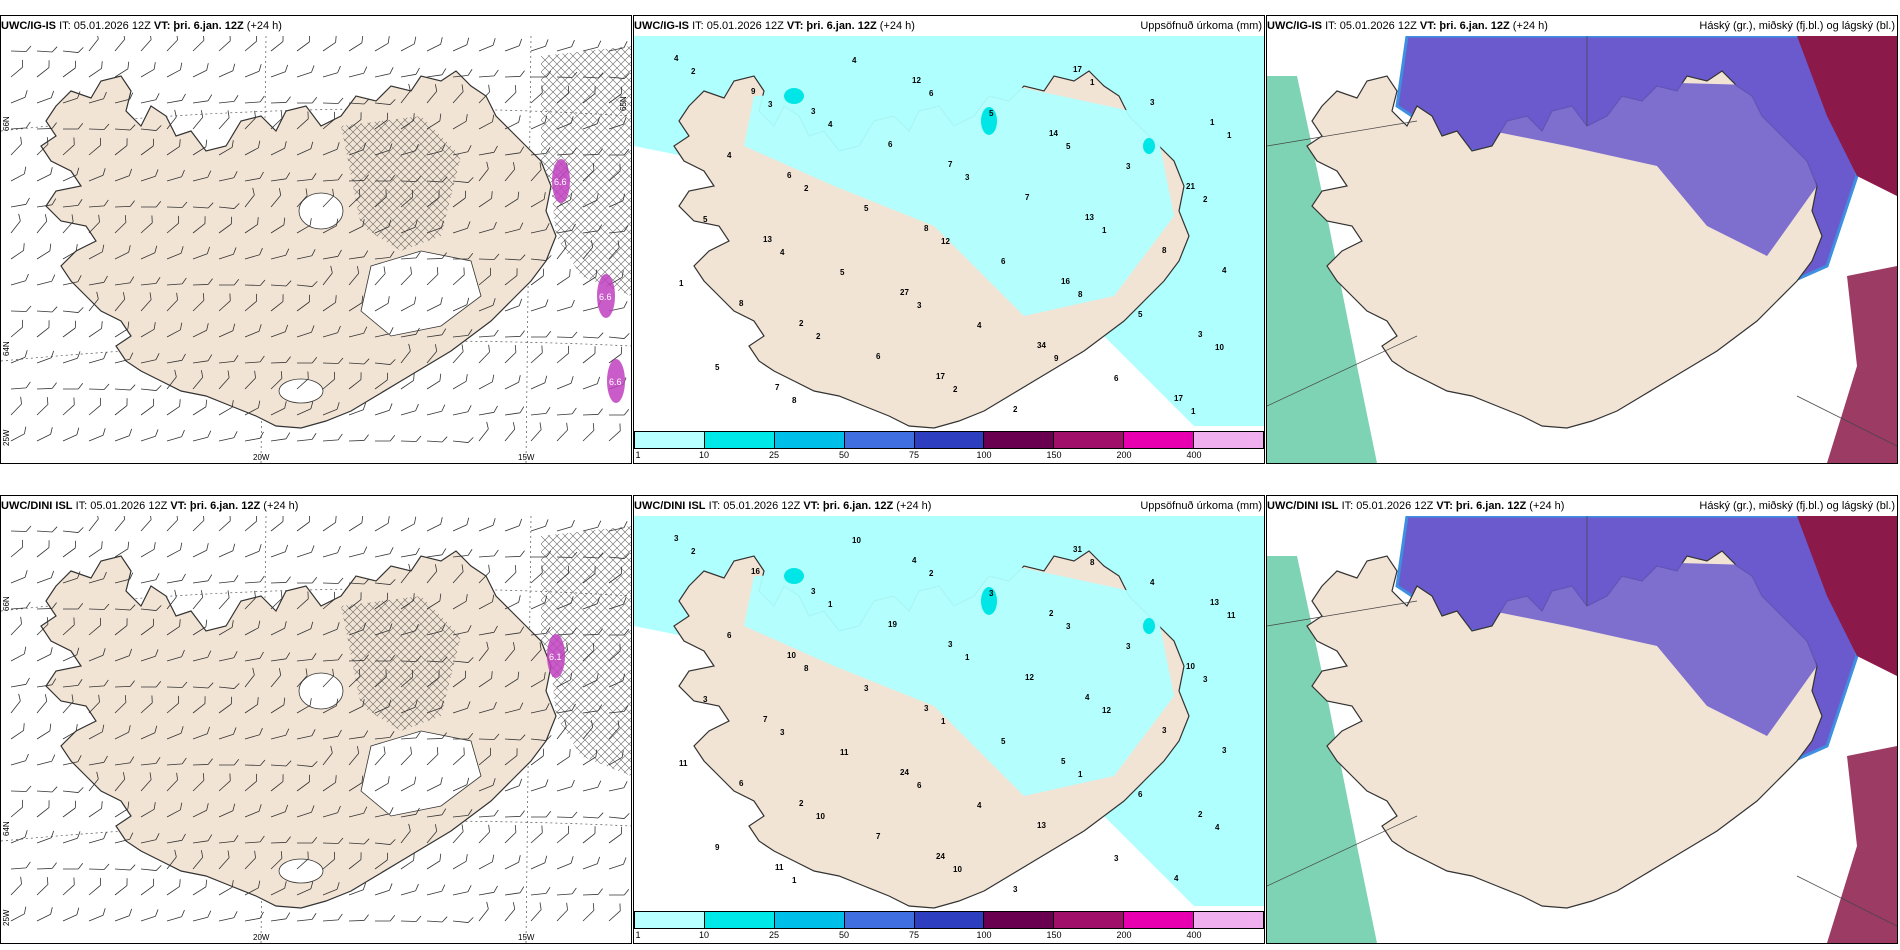 The height and width of the screenshot is (950, 1900). I want to click on high-cloud-over-land, so click(1622, 646).